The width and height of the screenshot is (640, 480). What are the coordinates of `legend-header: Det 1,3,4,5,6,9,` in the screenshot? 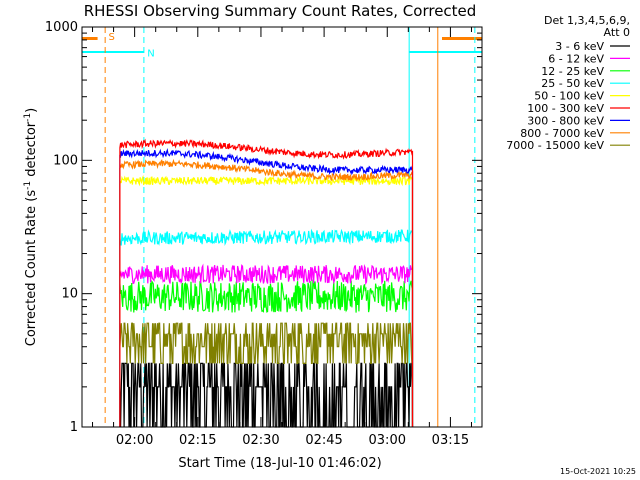 It's located at (587, 20).